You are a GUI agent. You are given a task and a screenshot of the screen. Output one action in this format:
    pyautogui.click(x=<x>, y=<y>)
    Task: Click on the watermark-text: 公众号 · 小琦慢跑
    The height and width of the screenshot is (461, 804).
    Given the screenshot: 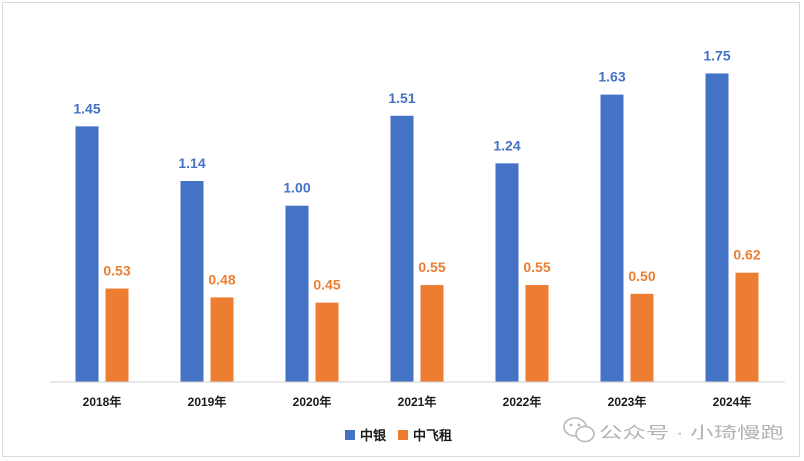 What is the action you would take?
    pyautogui.click(x=691, y=433)
    